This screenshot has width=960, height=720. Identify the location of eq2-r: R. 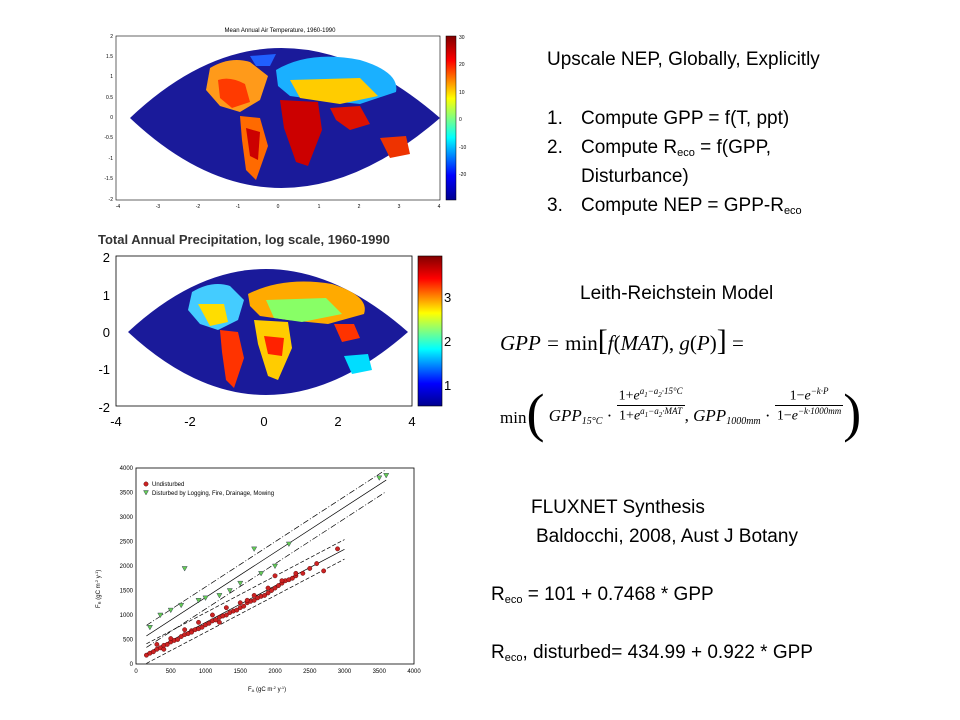
(498, 652).